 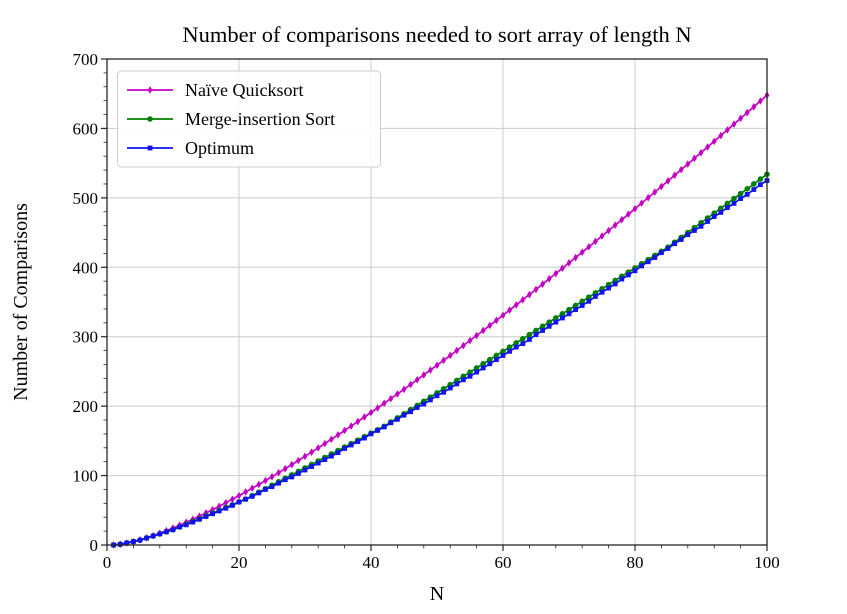 I want to click on legend-box, so click(x=249, y=119).